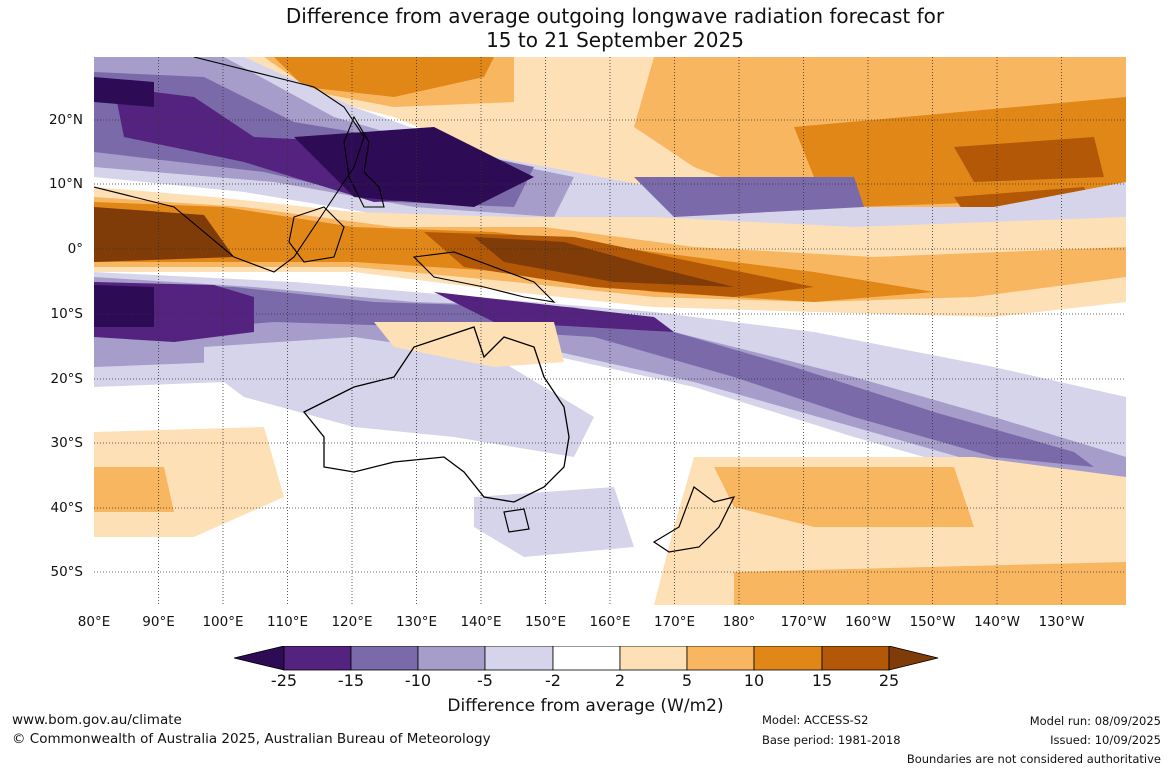  Describe the element at coordinates (223, 622) in the screenshot. I see `x-tick-100e: 100°E` at that location.